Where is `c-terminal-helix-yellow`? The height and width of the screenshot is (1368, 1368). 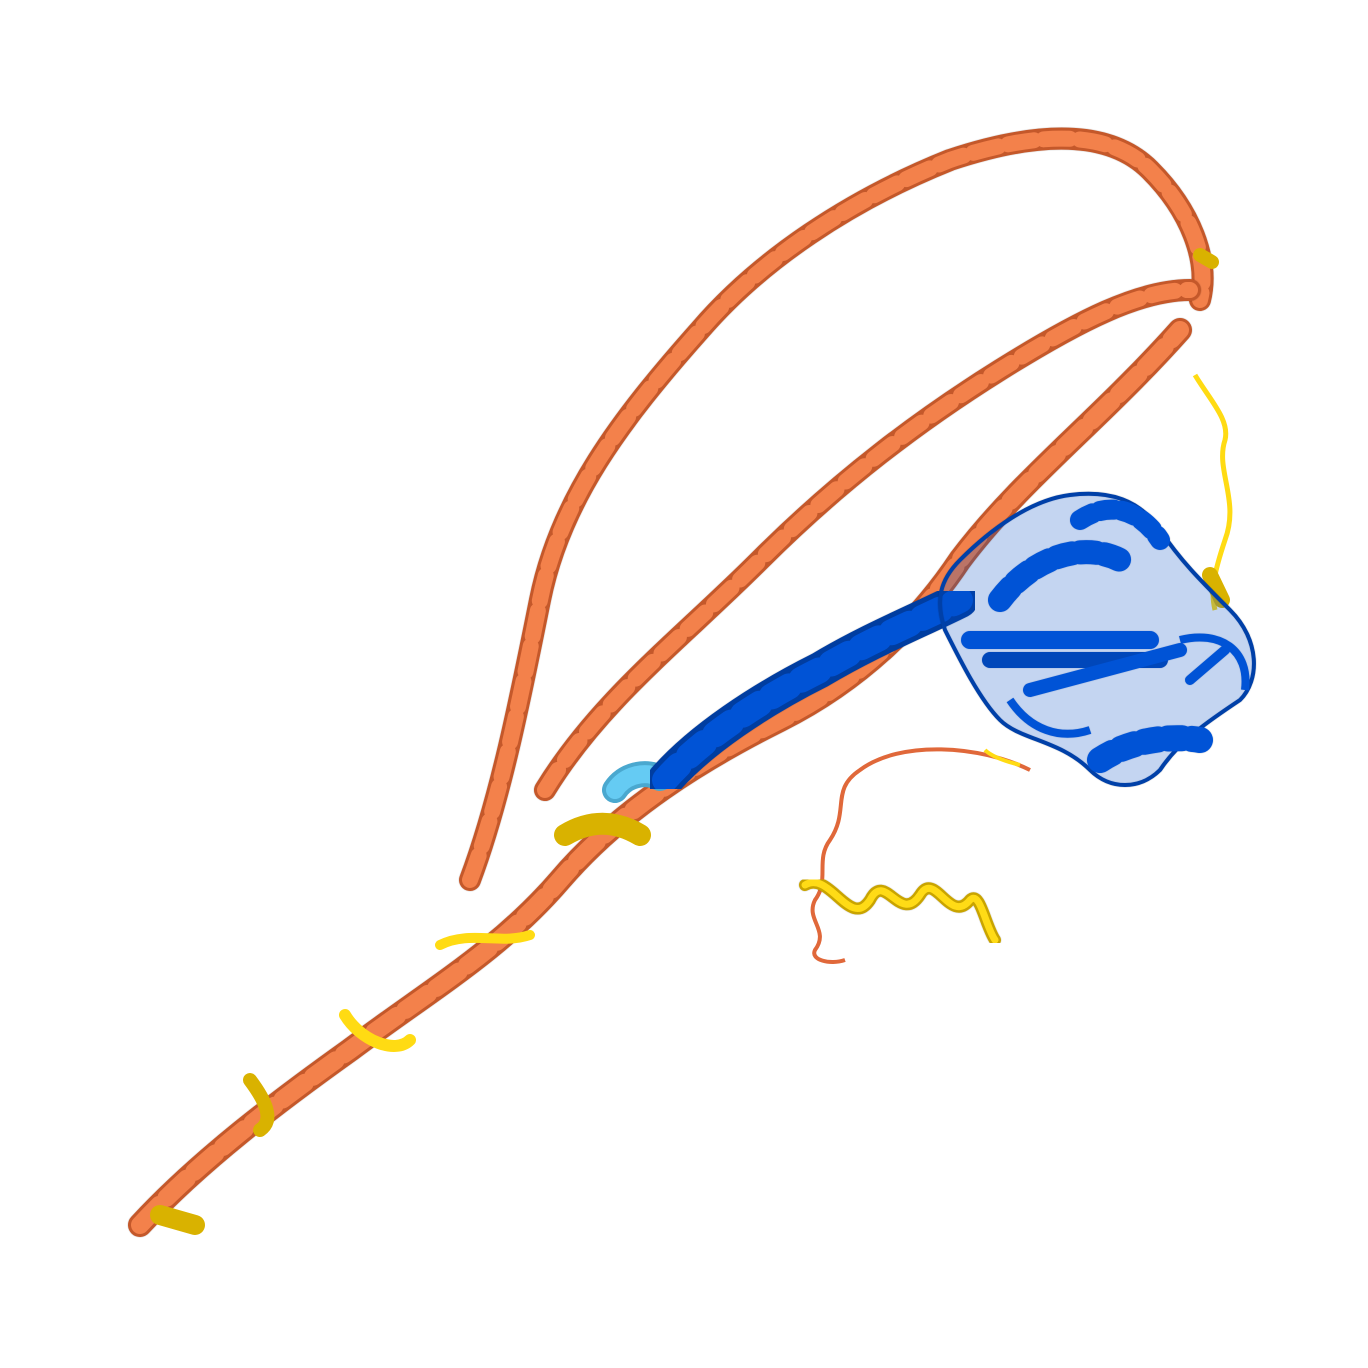
c-terminal-helix-yellow is located at coordinates (900, 911).